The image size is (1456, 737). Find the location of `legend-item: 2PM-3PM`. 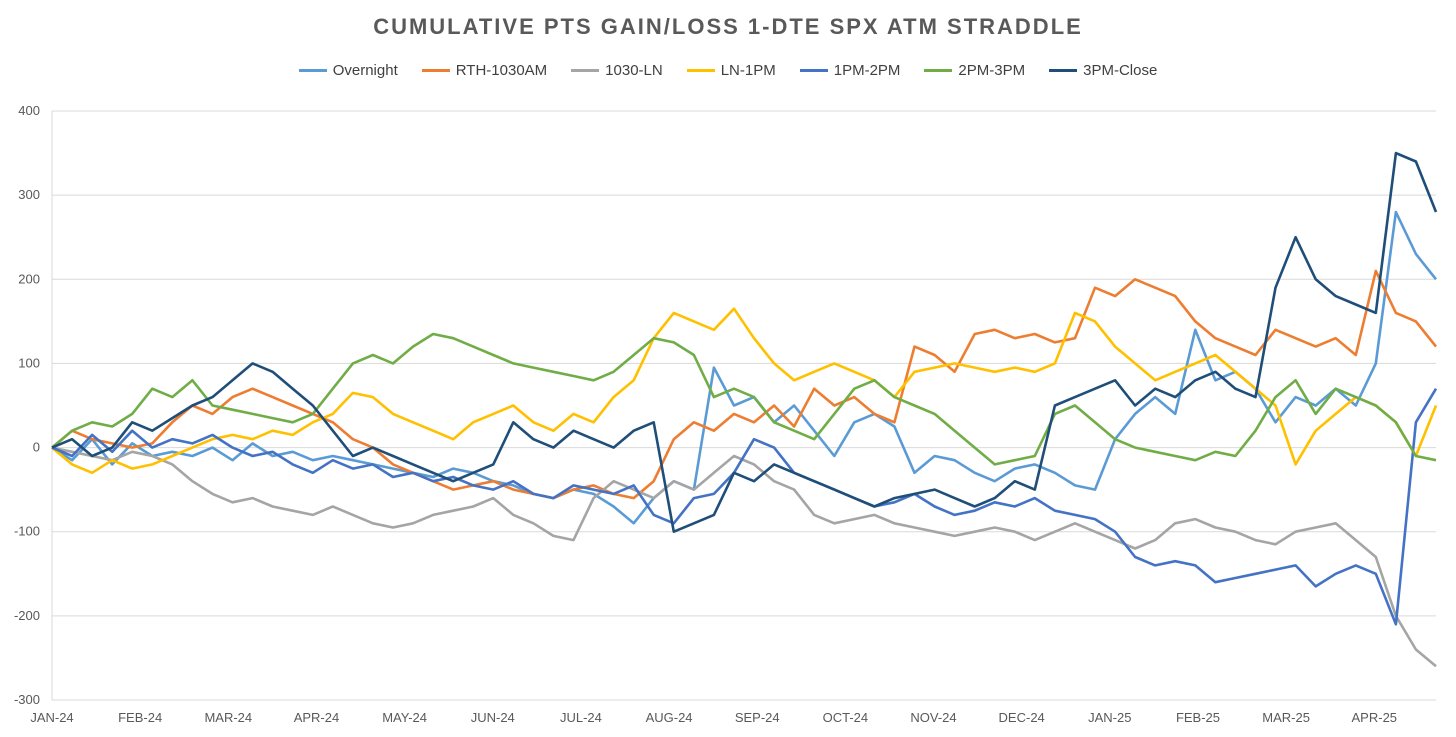

legend-item: 2PM-3PM is located at coordinates (974, 70).